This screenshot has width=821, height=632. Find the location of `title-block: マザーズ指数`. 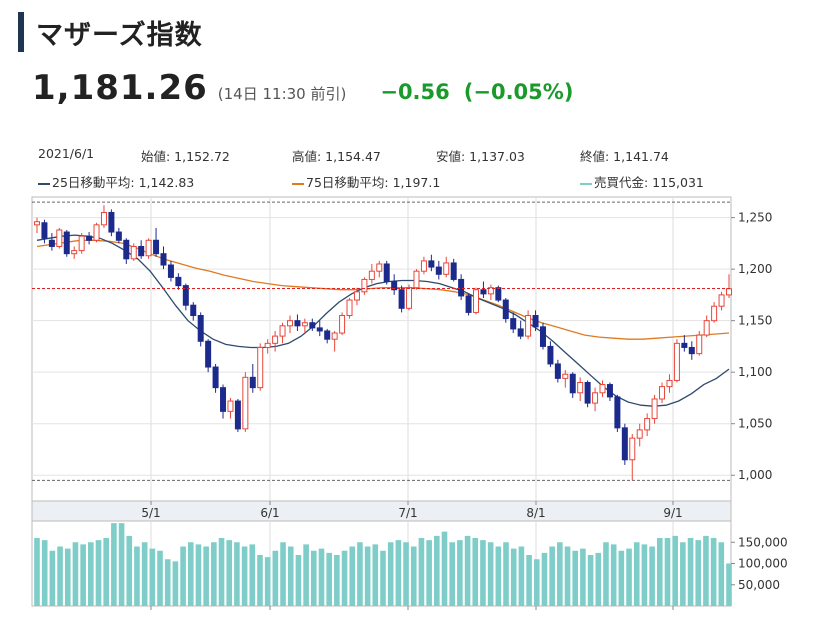

title-block: マザーズ指数 is located at coordinates (110, 32).